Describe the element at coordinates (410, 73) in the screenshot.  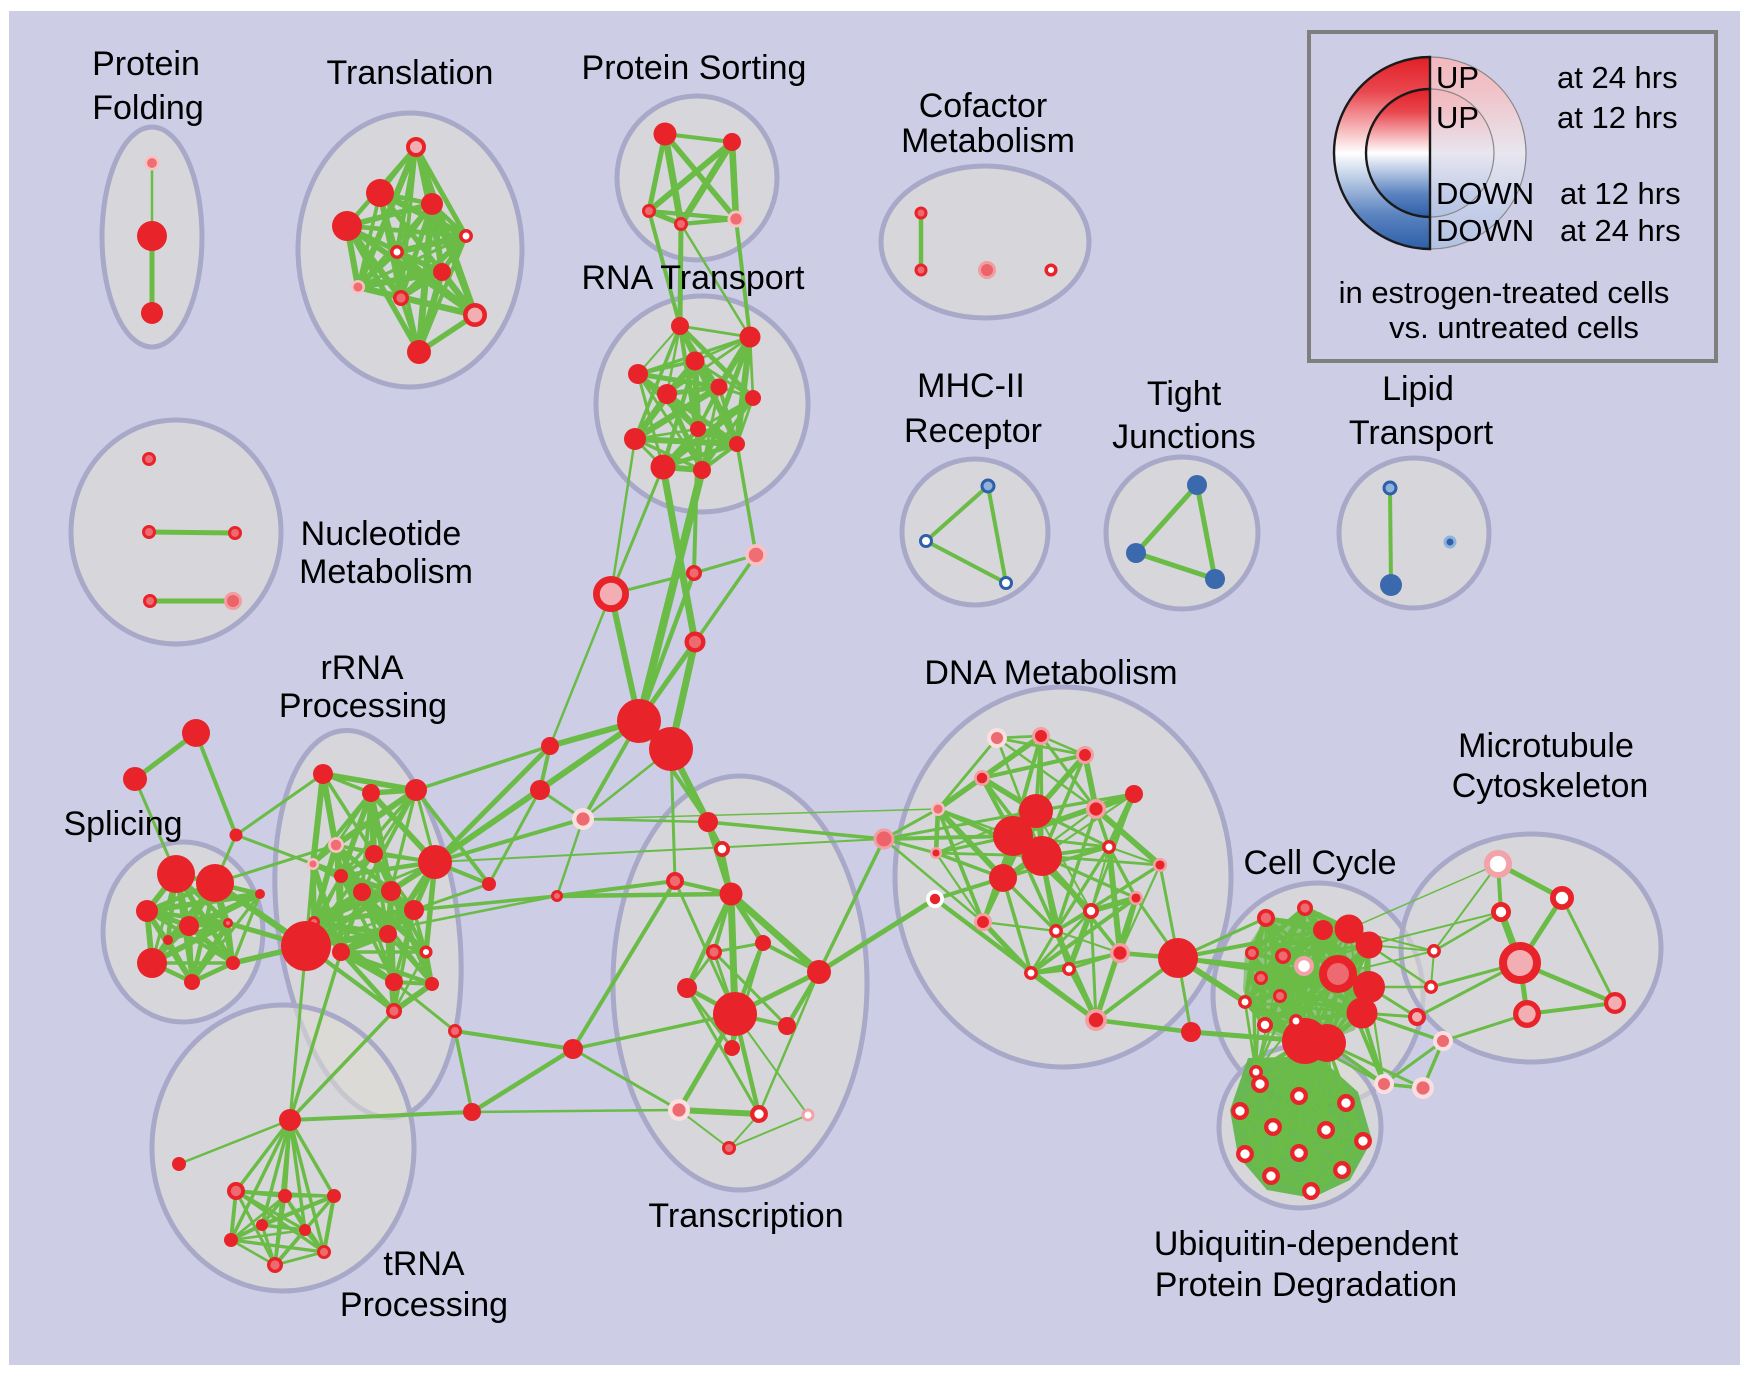
I see `svg-text: Translation` at that location.